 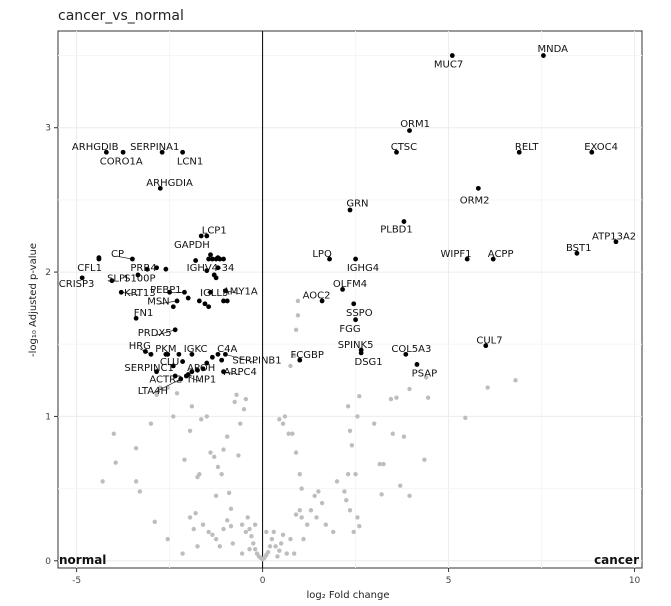 I want to click on gene-label-s100p: S100P, so click(x=139, y=278).